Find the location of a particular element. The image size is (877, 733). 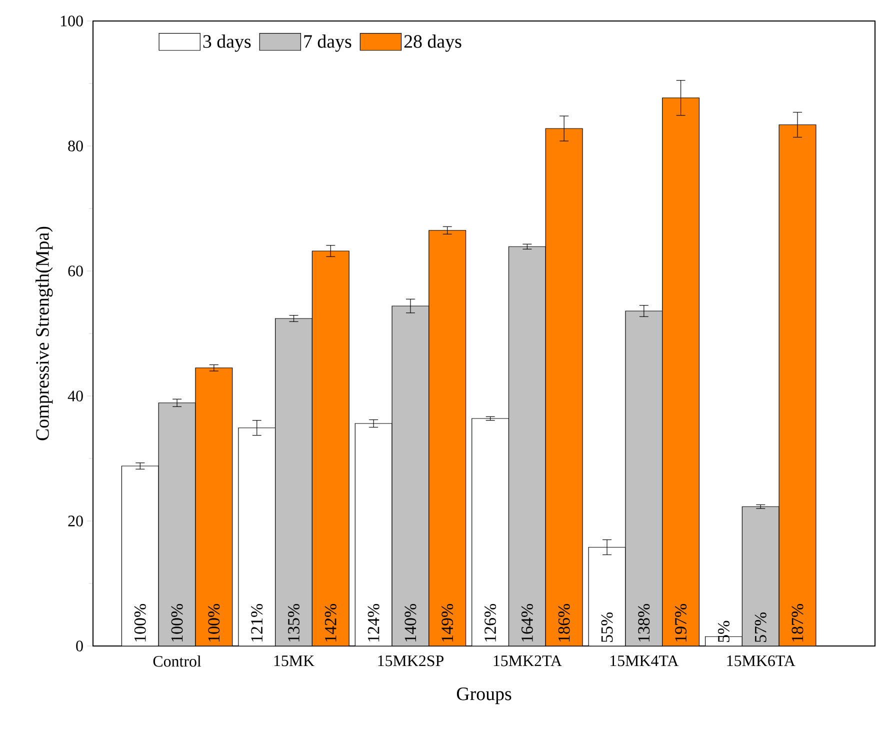

annotation: 57% is located at coordinates (760, 627).